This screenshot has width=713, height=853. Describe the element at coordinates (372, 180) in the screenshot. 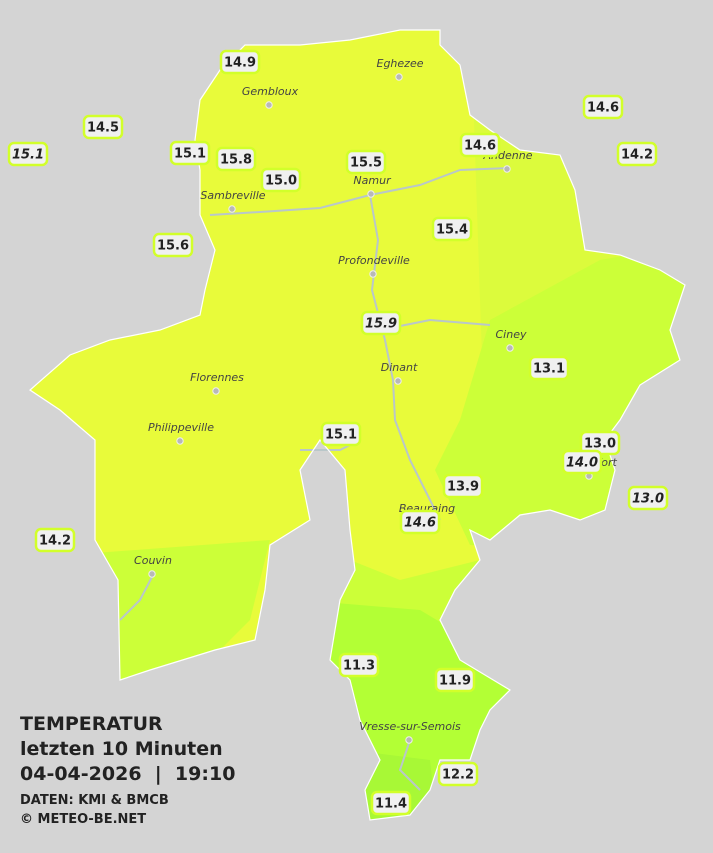

I see `city-label: Namur` at that location.